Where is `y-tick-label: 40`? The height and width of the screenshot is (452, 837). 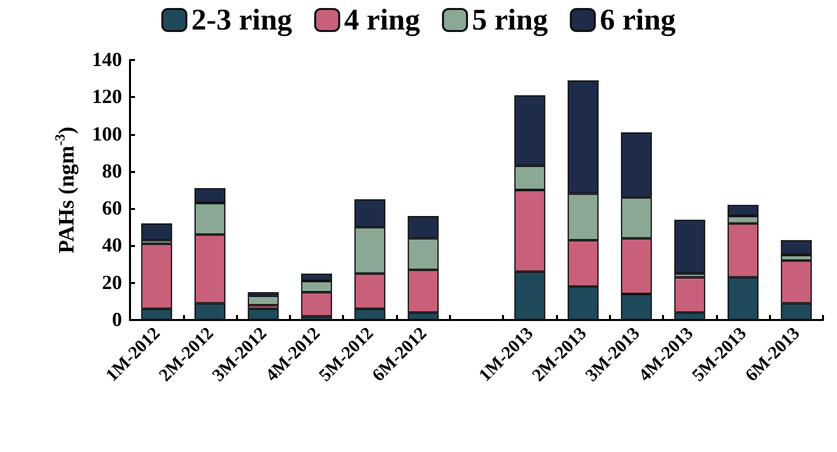 y-tick-label: 40 is located at coordinates (112, 245).